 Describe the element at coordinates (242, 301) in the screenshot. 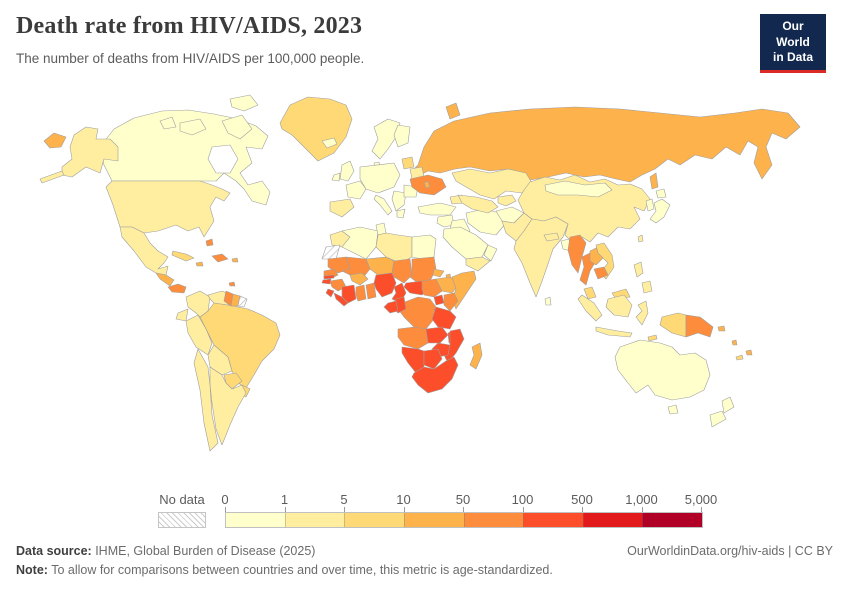

I see `country-french-guiana` at that location.